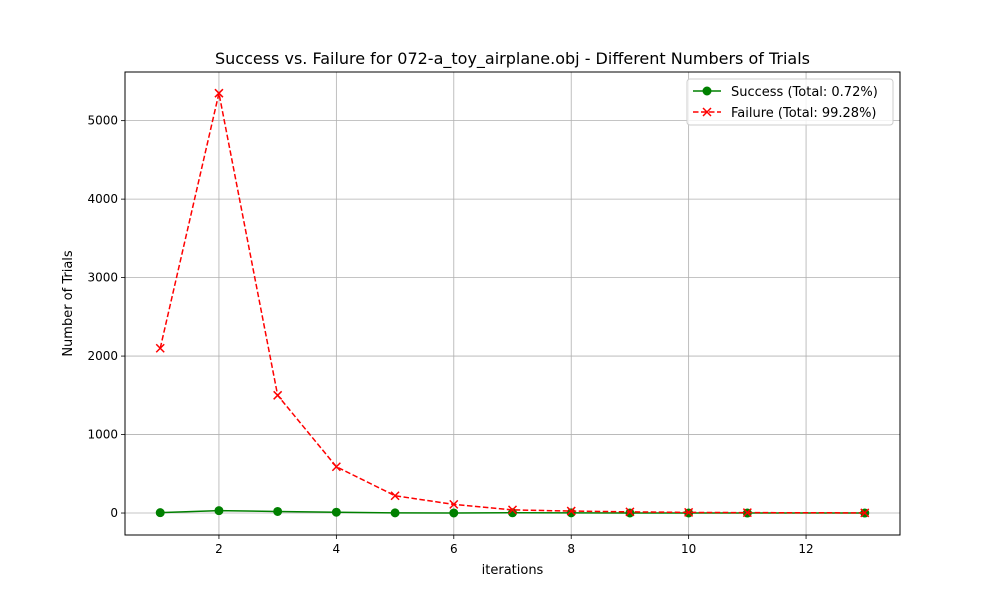 The image size is (1000, 600). I want to click on x-tick-label: 4, so click(337, 549).